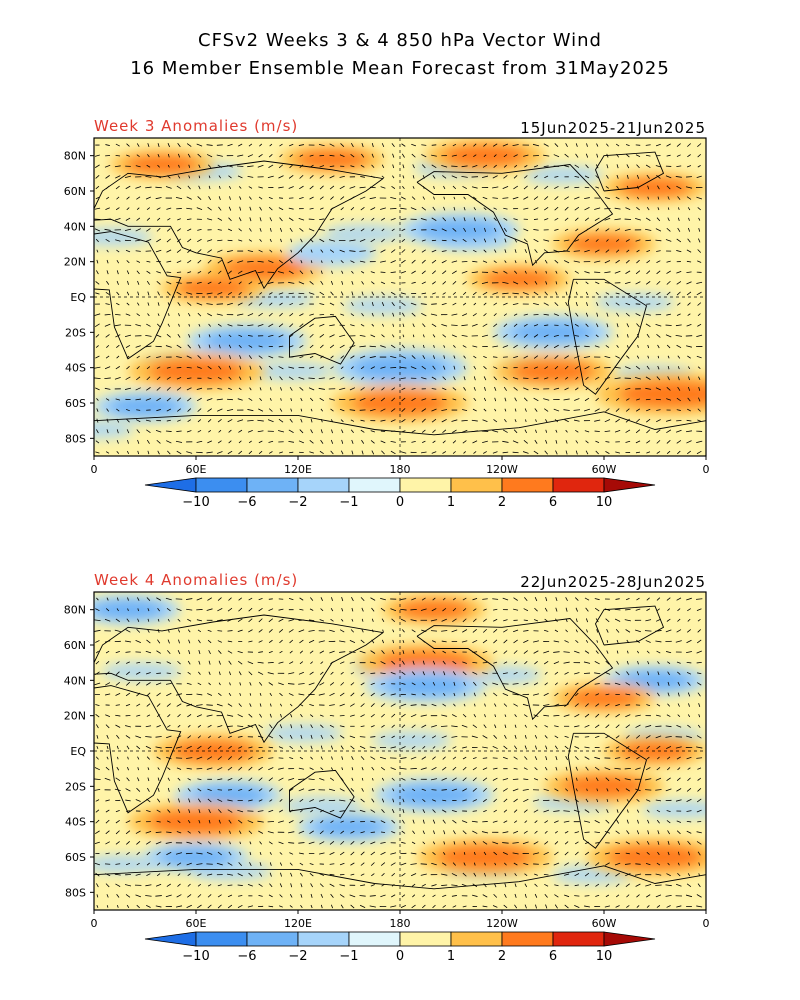 This screenshot has width=800, height=1000. Describe the element at coordinates (322, 794) in the screenshot. I see `coastline` at that location.